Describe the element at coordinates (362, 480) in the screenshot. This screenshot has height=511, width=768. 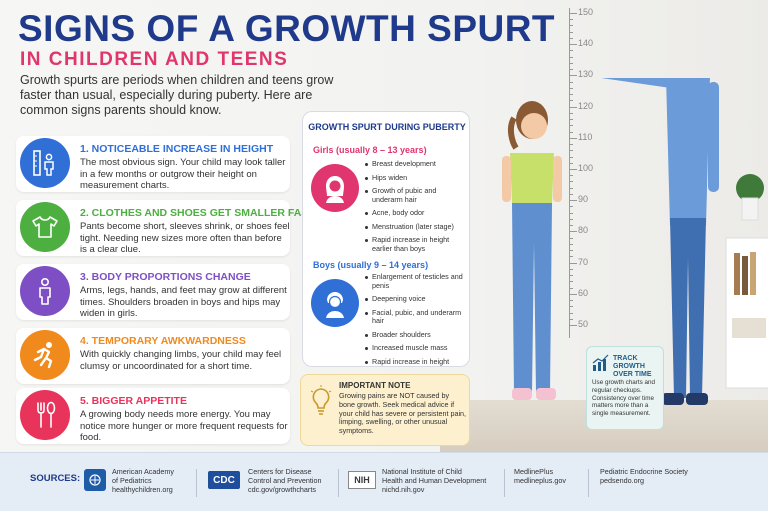
I see `nih-logo: NIH` at that location.